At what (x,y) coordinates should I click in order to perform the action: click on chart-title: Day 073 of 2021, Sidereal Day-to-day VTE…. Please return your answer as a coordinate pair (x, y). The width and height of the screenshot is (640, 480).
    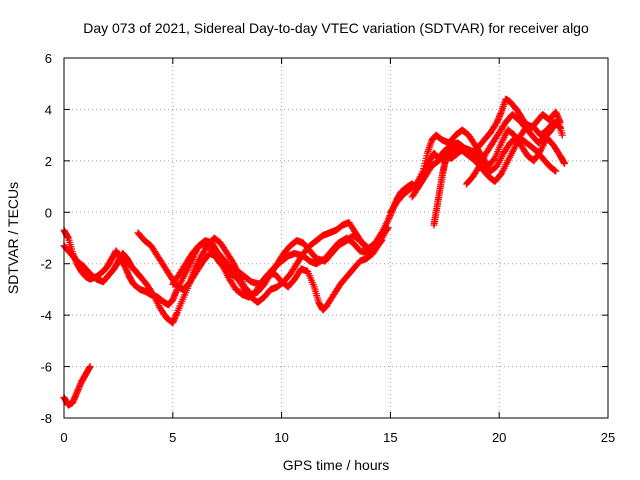
    Looking at the image, I should click on (336, 28).